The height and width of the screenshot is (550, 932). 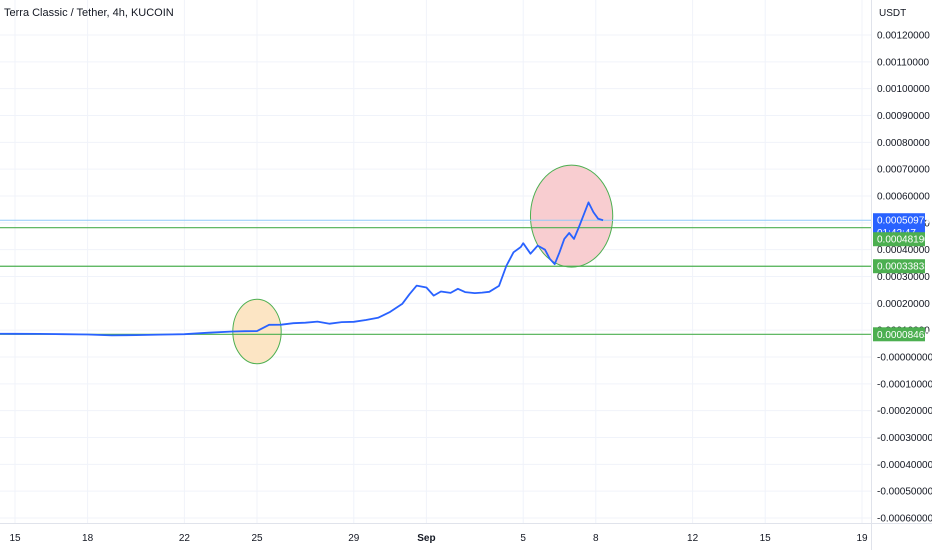 I want to click on x-tick-label: Sep, so click(x=426, y=538).